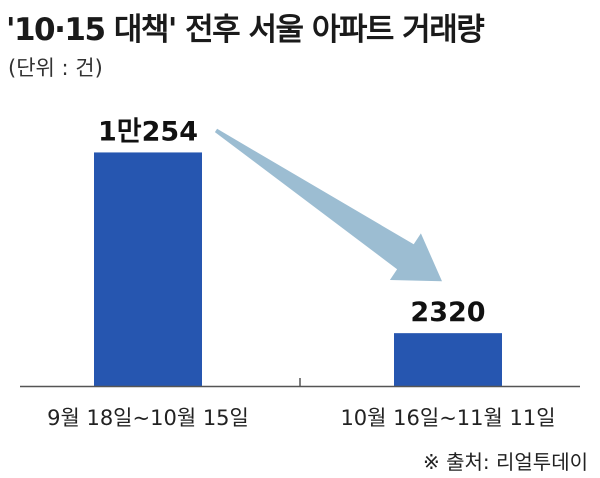 The height and width of the screenshot is (478, 600). Describe the element at coordinates (148, 418) in the screenshot. I see `category-label-1: 9월 18일~10월 15일` at that location.